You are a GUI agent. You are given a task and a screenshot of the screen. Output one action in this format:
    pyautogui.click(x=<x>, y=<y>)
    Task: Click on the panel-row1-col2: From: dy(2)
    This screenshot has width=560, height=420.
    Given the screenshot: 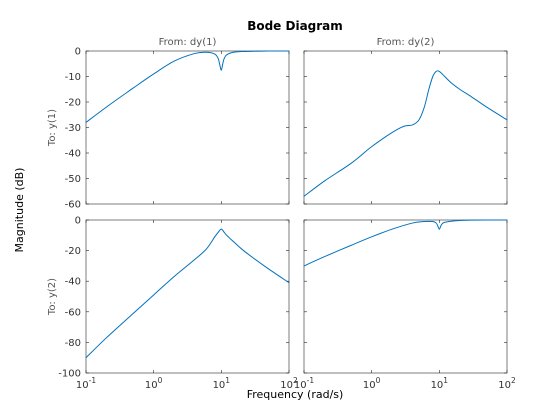 What is the action you would take?
    pyautogui.click(x=405, y=121)
    